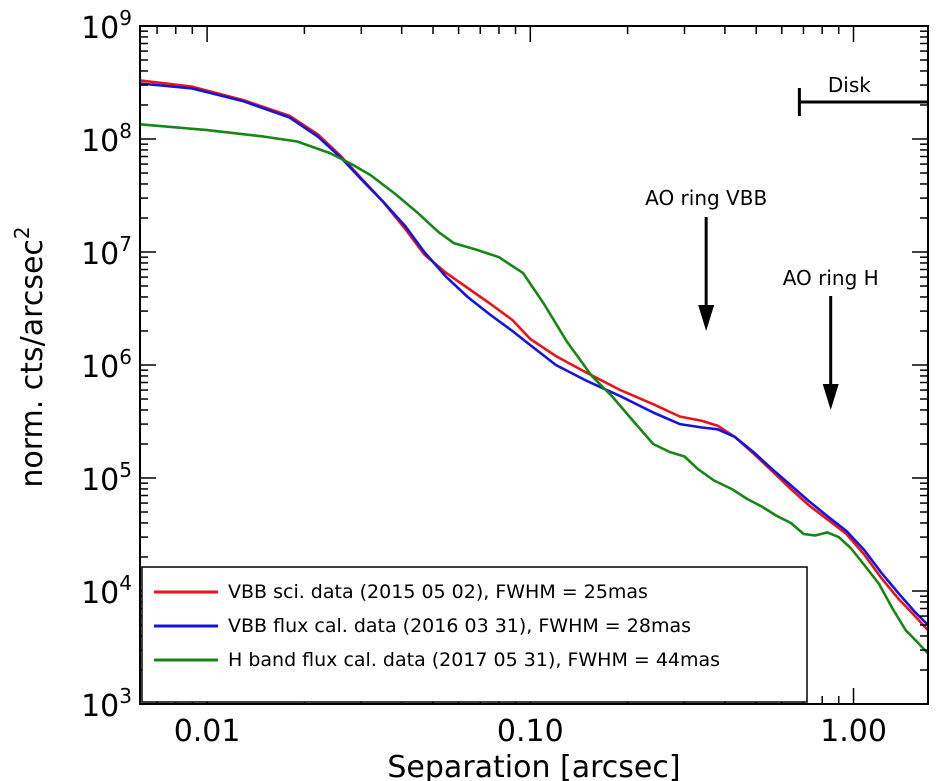  I want to click on y-tick-labels: 10³ 10⁴ 10⁵ 10⁶ 10⁷ 10⁸ 10⁹, so click(106, 365).